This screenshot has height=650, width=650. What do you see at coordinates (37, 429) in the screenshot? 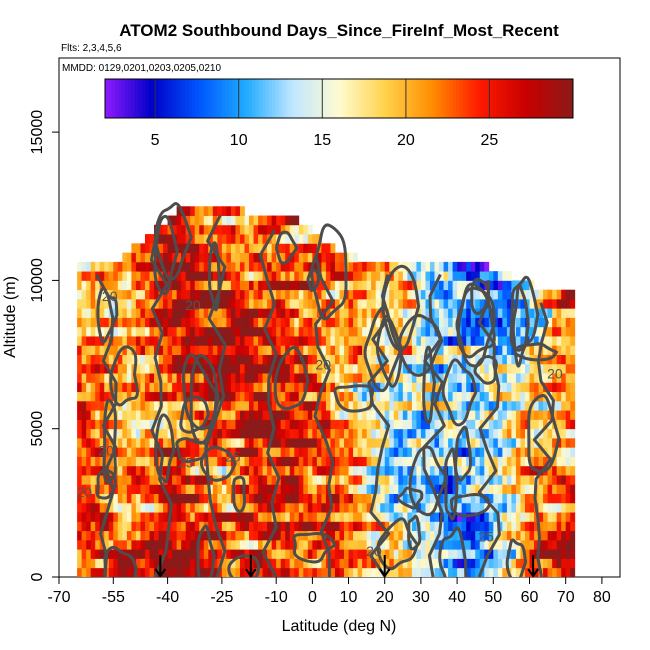
I see `y-tick-label: 5000` at bounding box center [37, 429].